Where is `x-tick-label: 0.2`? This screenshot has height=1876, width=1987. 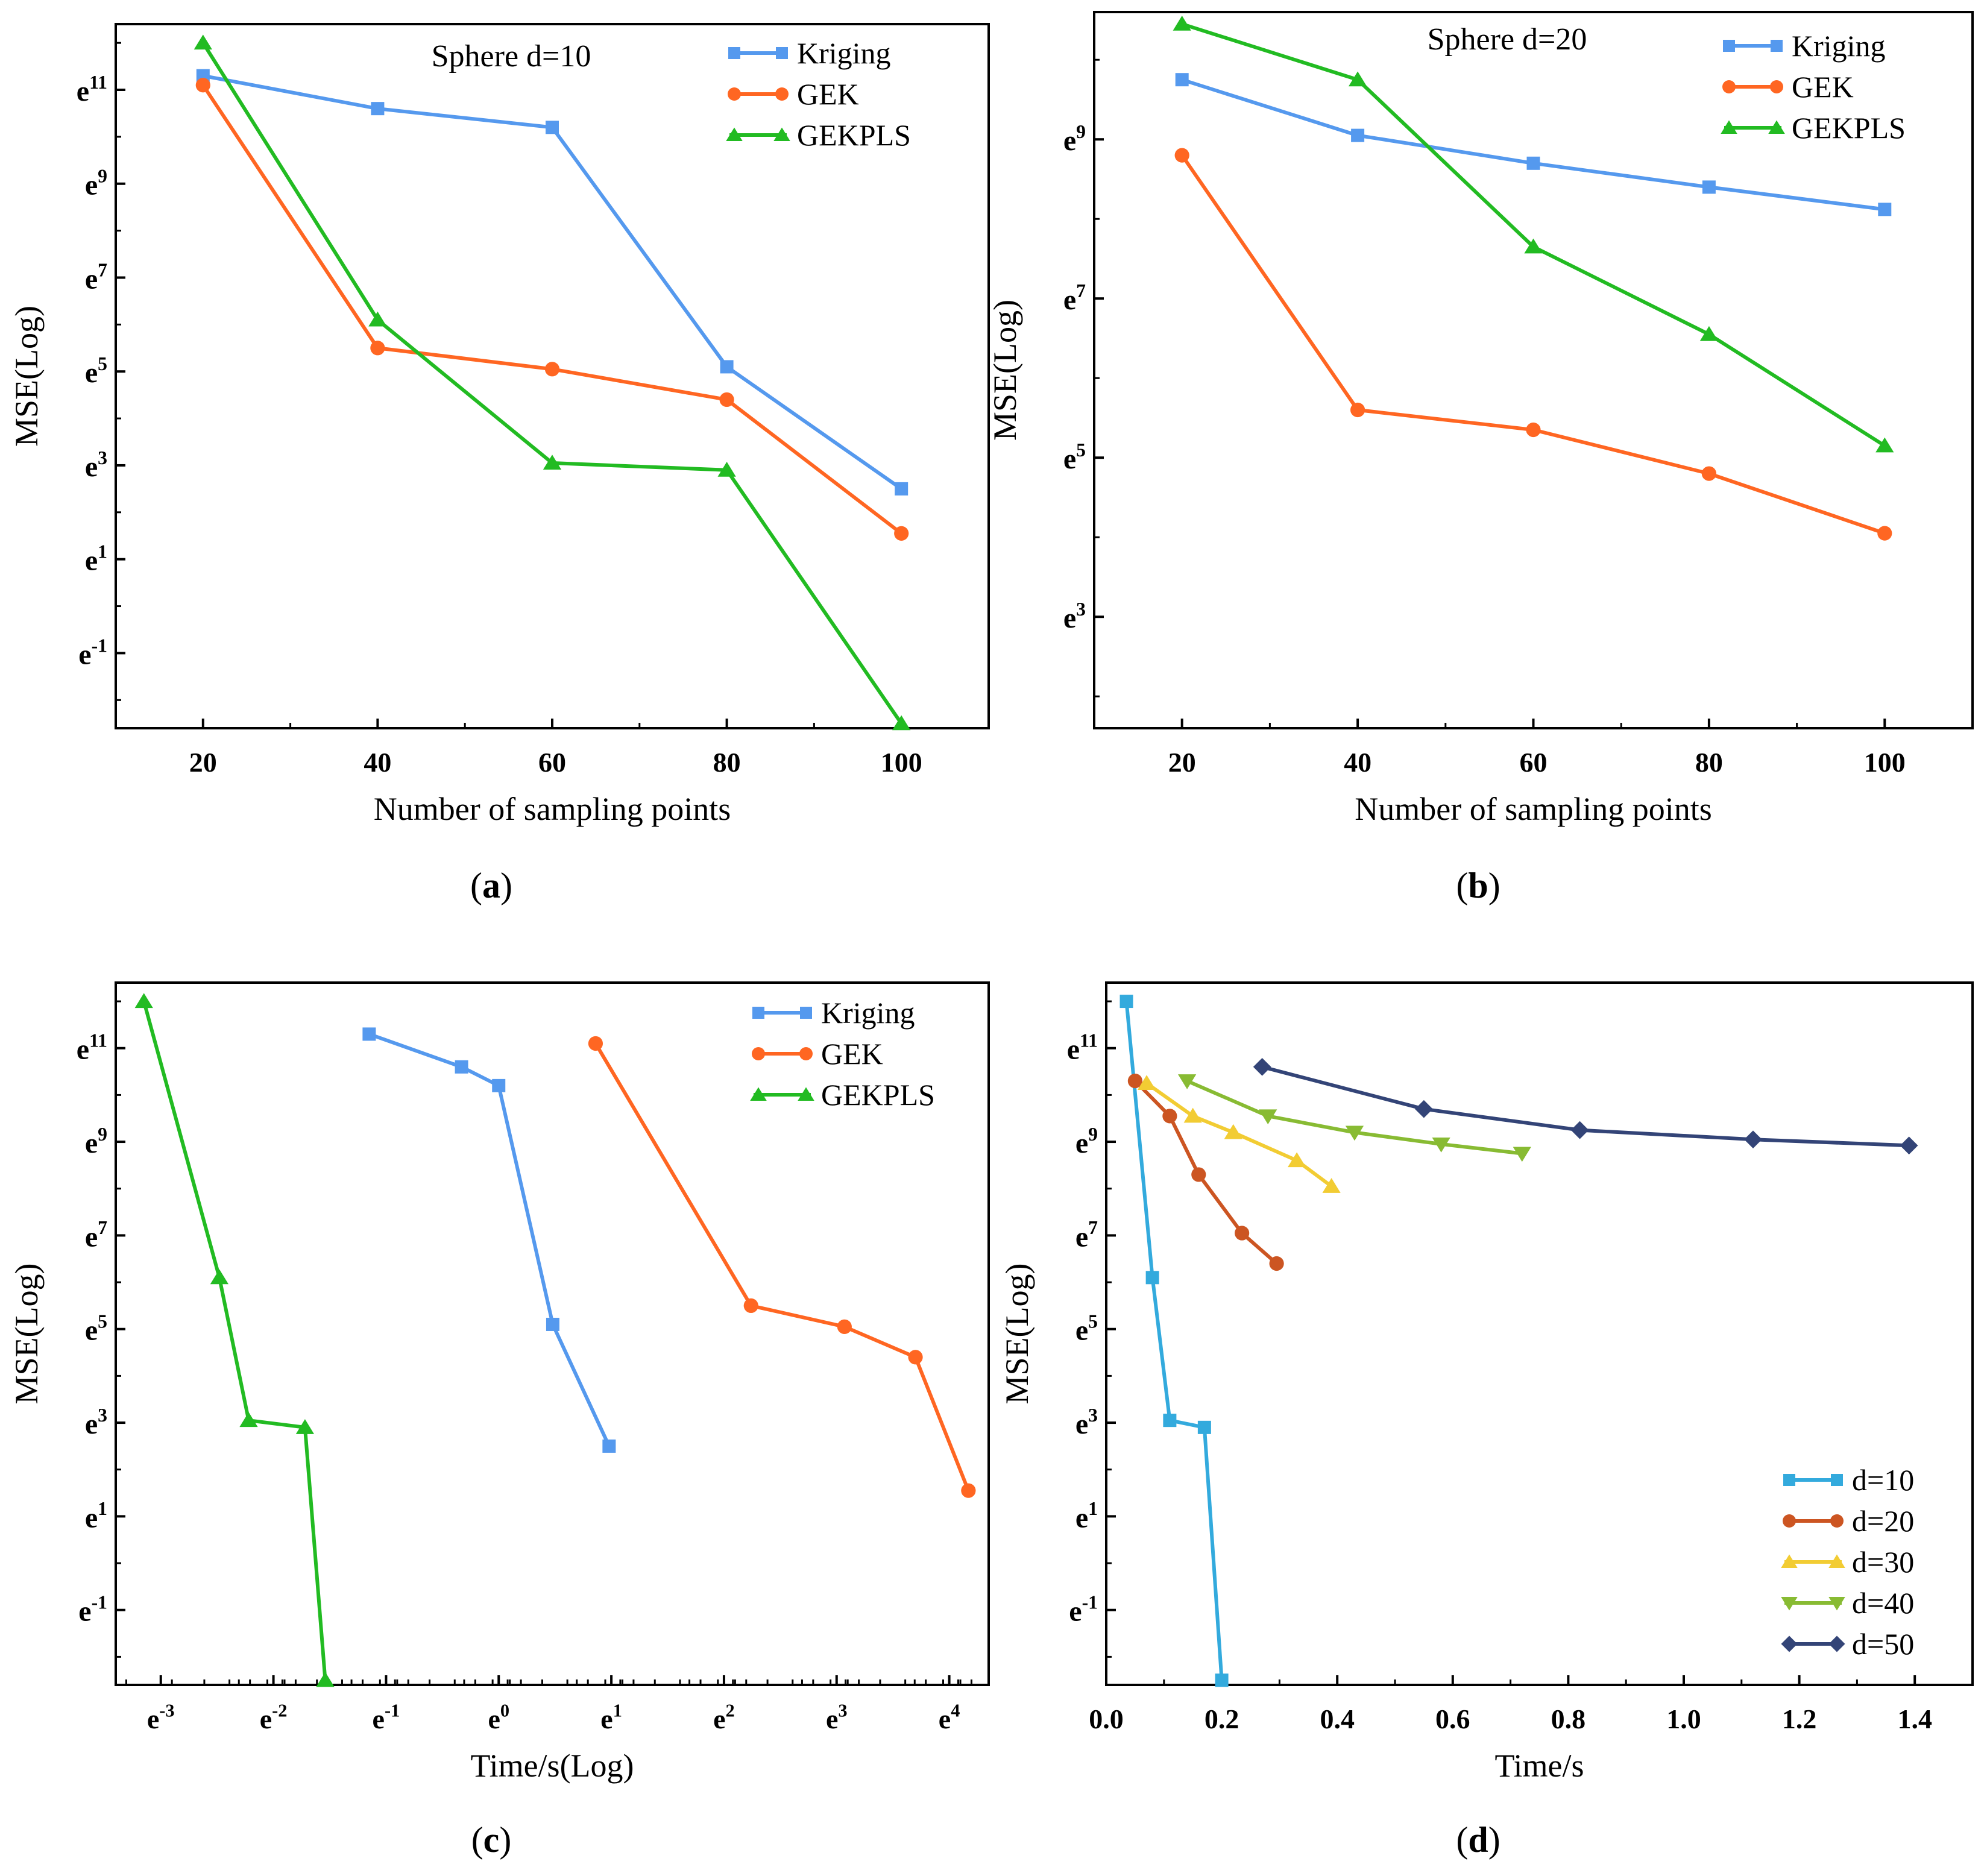
x-tick-label: 0.2 is located at coordinates (1221, 1719).